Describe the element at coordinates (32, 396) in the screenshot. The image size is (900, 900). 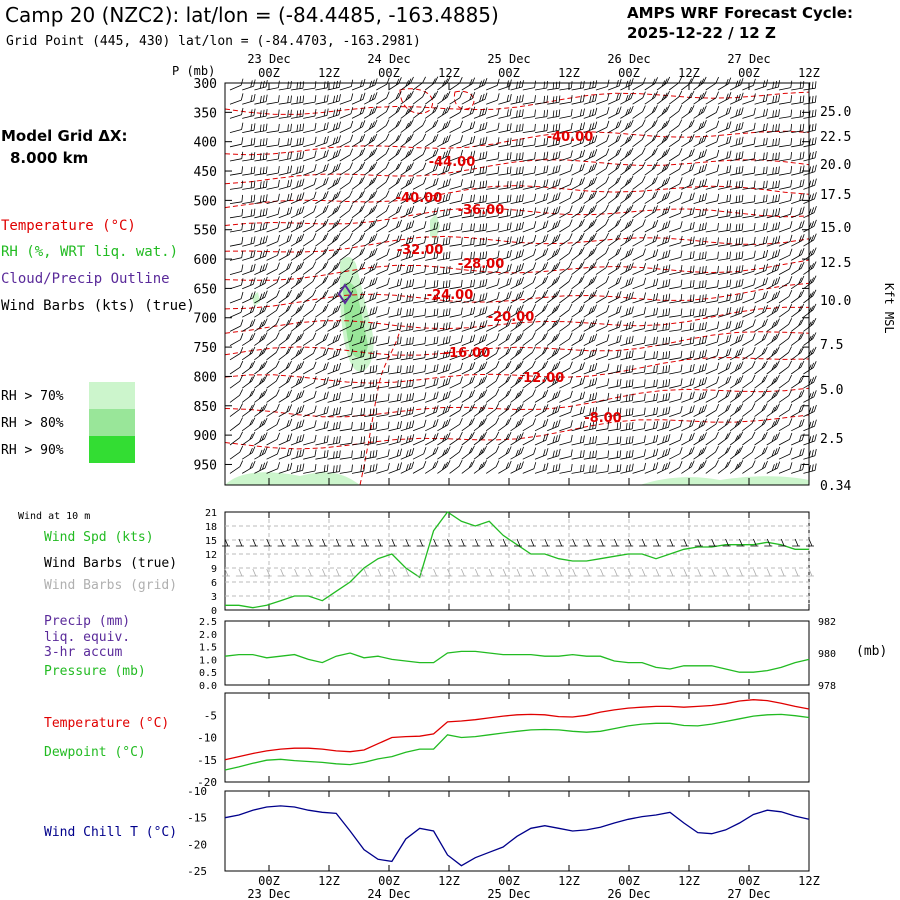
I see `rh-bin-label: RH > 70%` at that location.